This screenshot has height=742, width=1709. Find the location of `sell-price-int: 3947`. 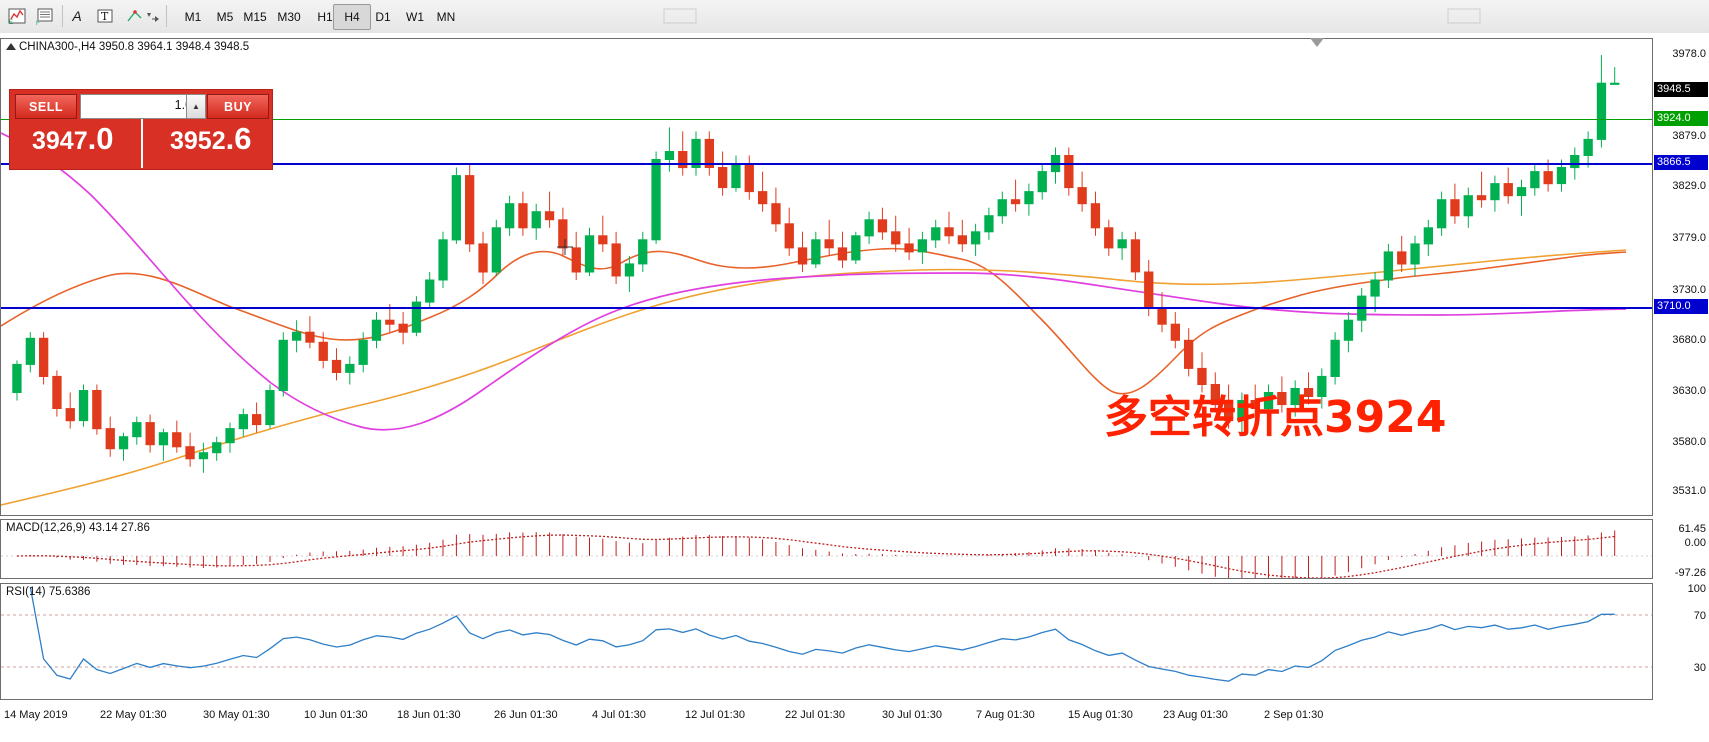

sell-price-int: 3947 is located at coordinates (60, 141).